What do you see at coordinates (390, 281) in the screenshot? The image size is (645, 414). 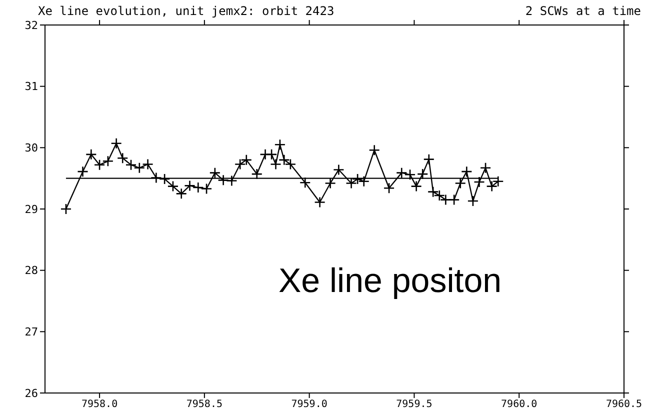 I see `annotation: Xe line positon` at bounding box center [390, 281].